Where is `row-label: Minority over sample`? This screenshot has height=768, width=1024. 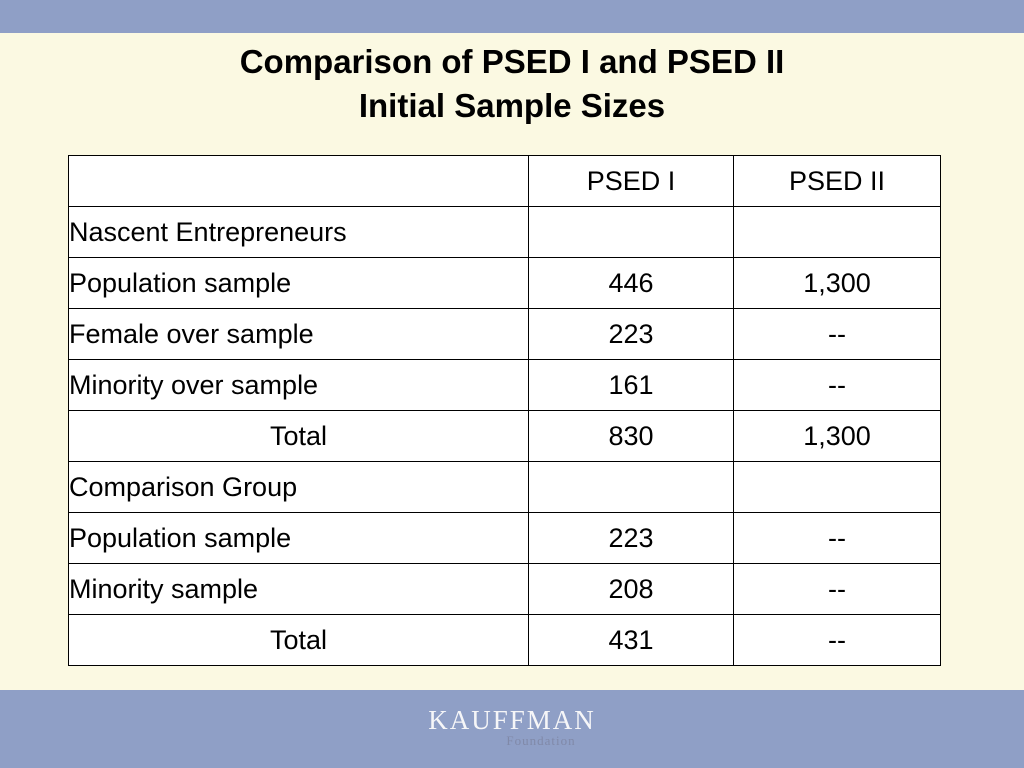 row-label: Minority over sample is located at coordinates (298, 385).